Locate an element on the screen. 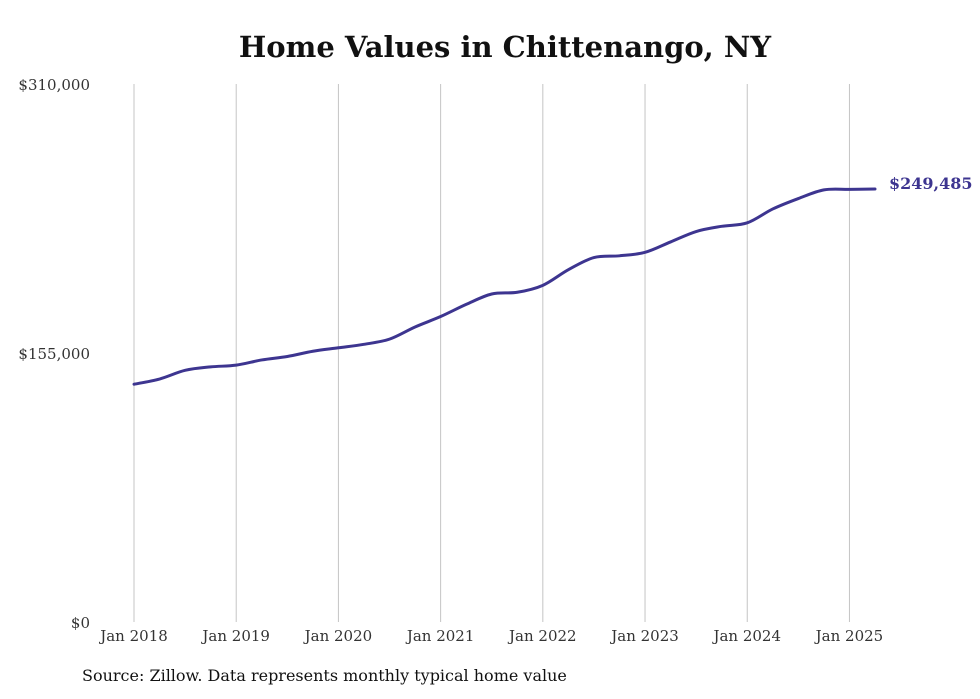  x-tick-label: Jan 2024 is located at coordinates (746, 636).